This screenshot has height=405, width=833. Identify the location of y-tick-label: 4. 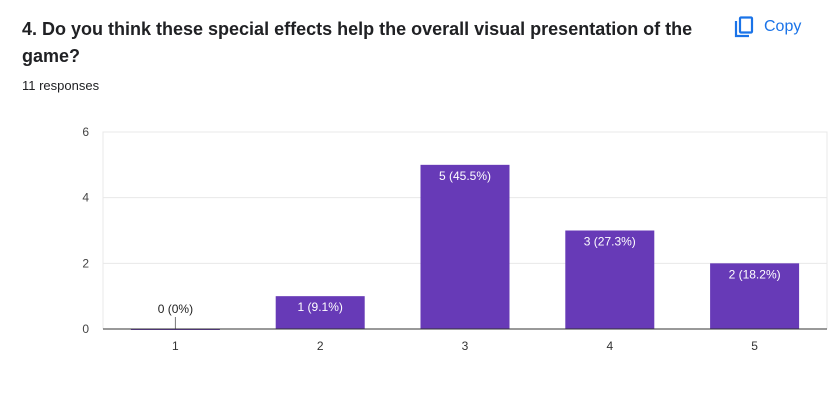
(85, 198).